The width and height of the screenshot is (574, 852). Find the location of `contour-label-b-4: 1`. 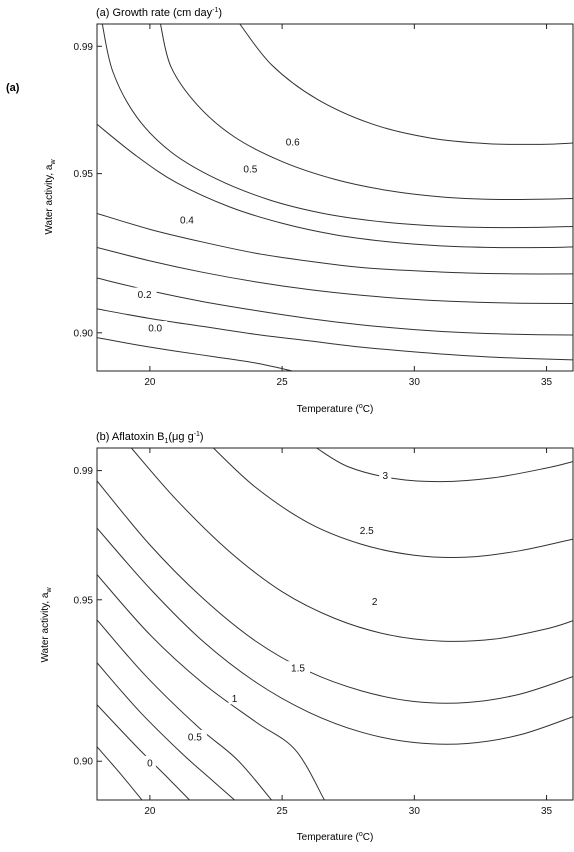

contour-label-b-4: 1 is located at coordinates (235, 699).